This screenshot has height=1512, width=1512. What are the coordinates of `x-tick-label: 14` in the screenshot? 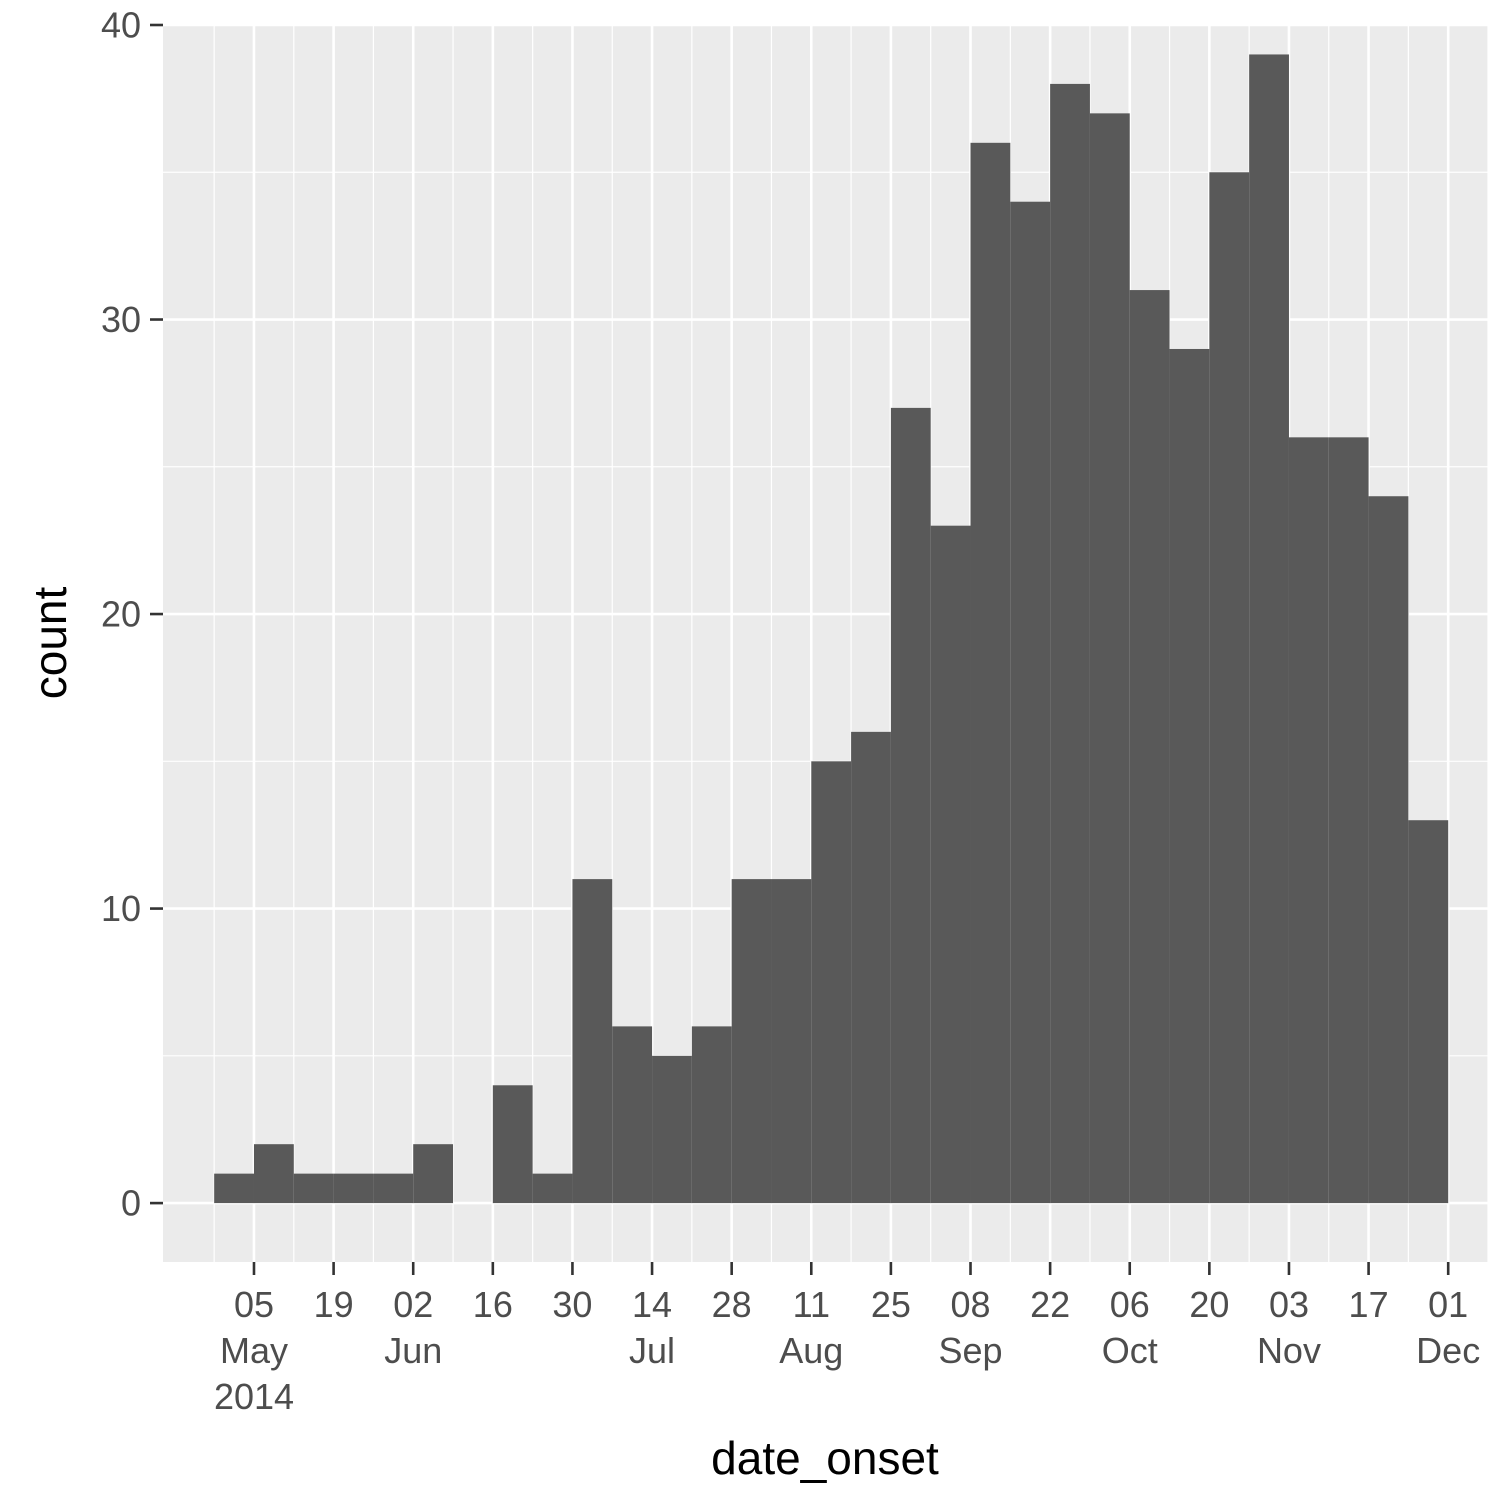 It's located at (652, 1304).